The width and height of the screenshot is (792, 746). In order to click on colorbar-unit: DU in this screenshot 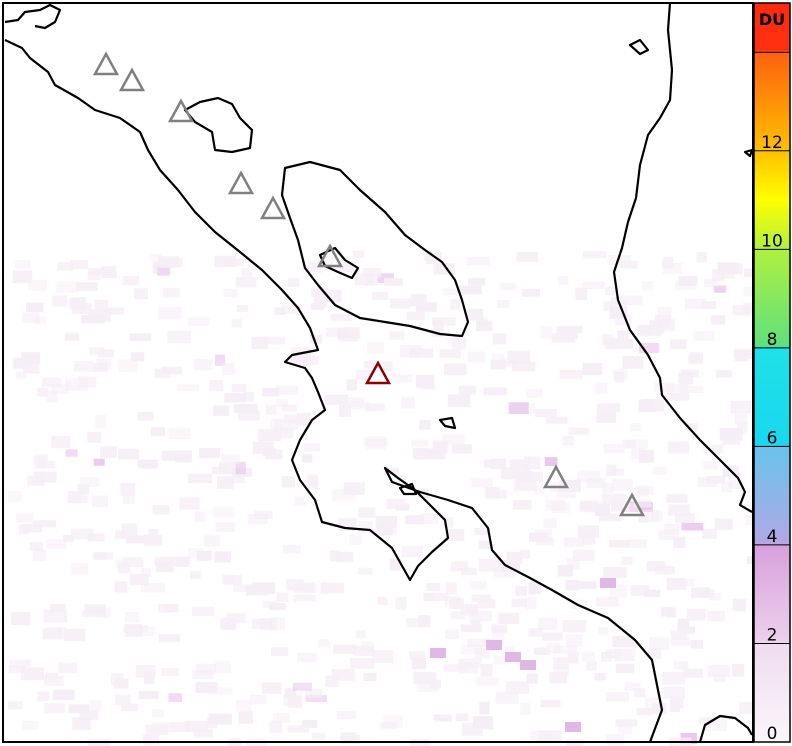, I will do `click(772, 19)`.